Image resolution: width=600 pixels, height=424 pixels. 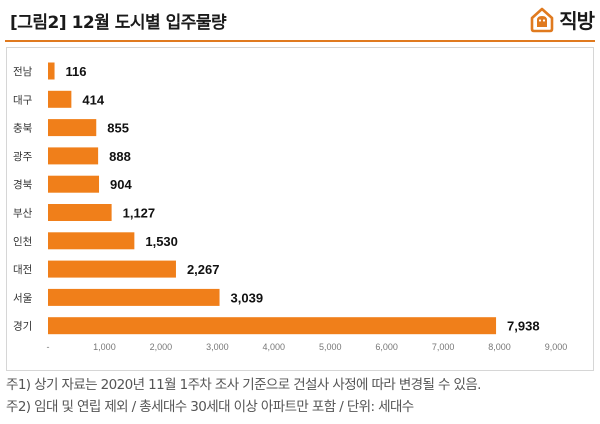 I want to click on data-label: 2,267, so click(x=203, y=269).